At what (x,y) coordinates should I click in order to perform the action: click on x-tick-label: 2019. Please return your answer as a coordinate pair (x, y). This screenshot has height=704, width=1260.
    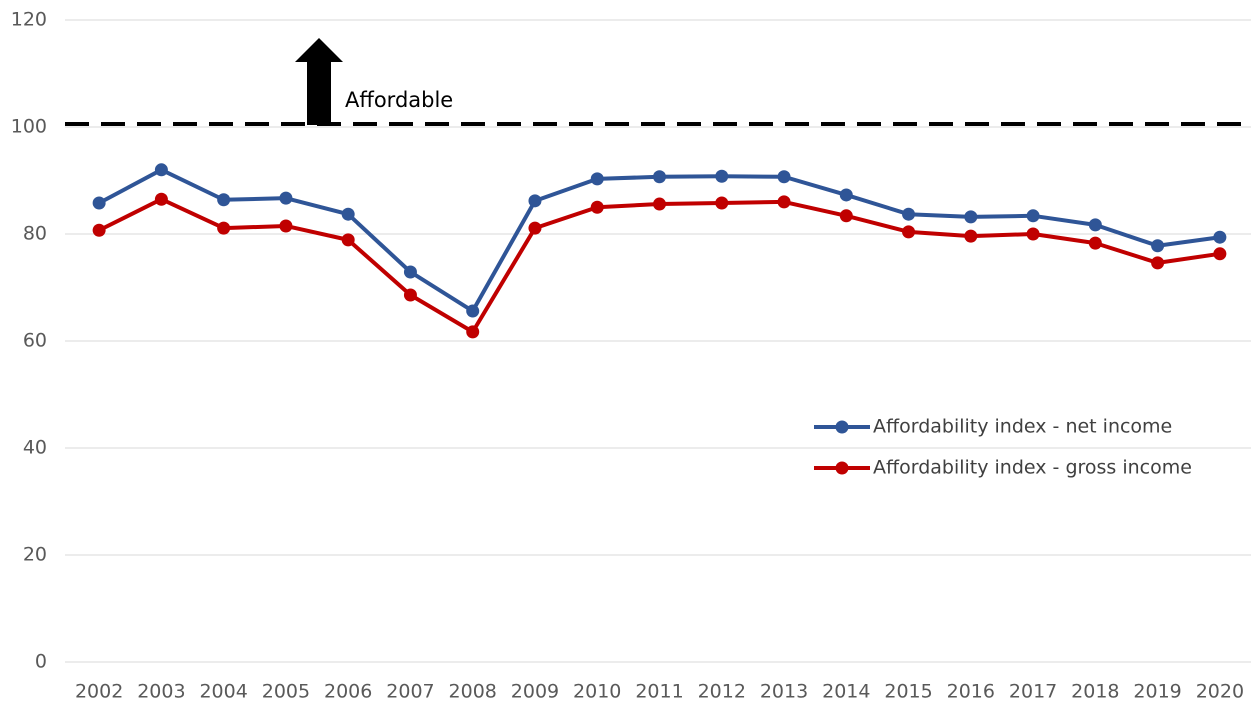
    Looking at the image, I should click on (1157, 692).